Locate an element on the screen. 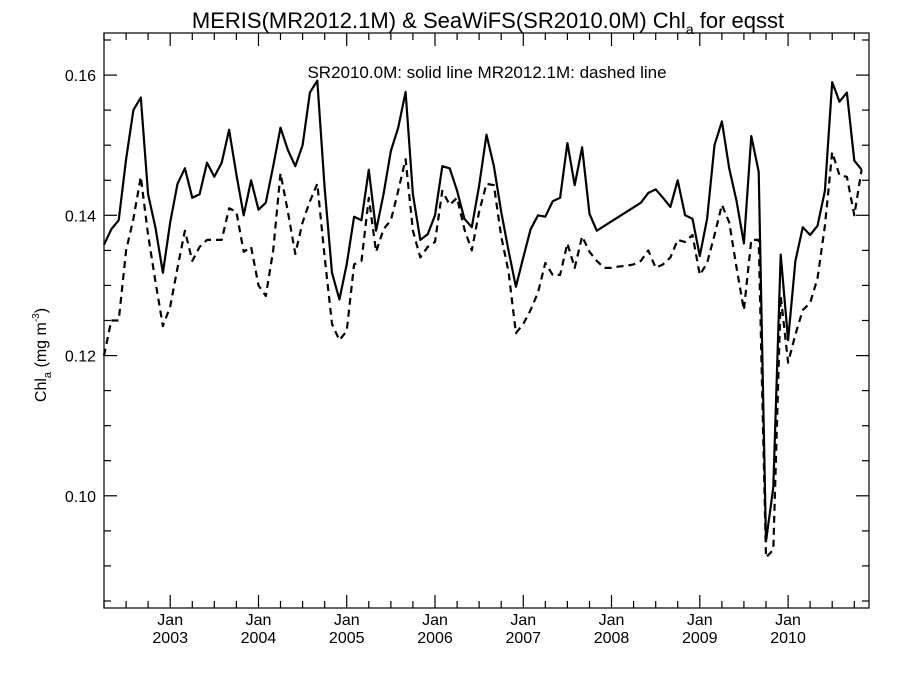  x-tick-label-year: 2010 is located at coordinates (788, 638).